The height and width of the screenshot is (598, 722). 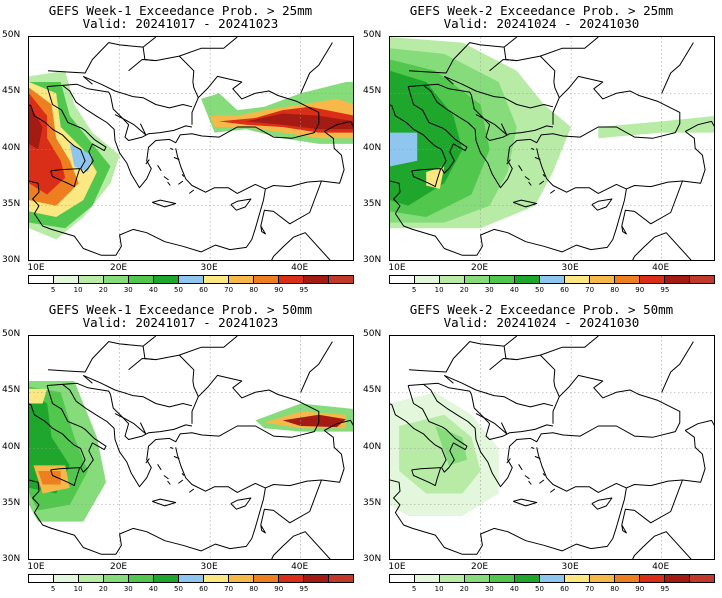 I want to click on colorbar-label: 60, so click(x=564, y=290).